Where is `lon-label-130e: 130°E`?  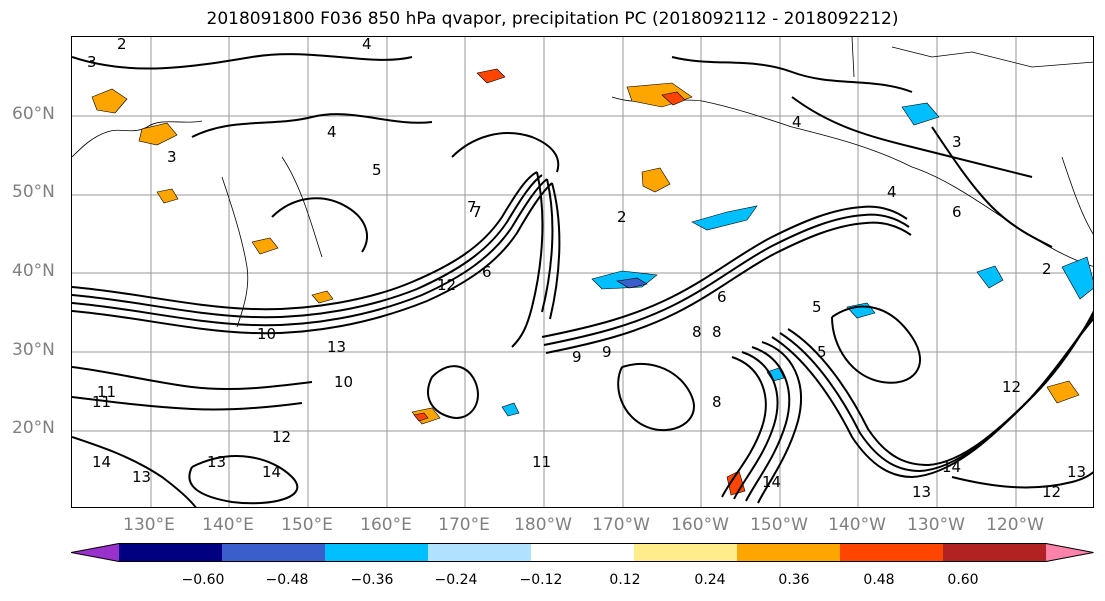 lon-label-130e: 130°E is located at coordinates (149, 525).